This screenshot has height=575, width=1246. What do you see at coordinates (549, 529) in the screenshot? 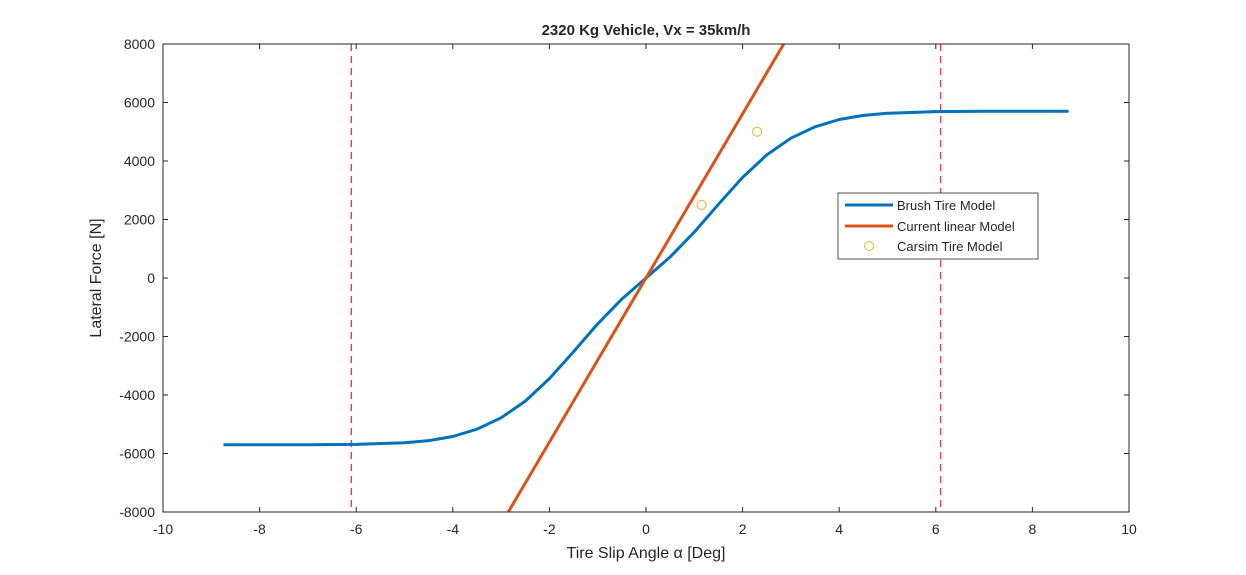
I see `x-tick-label: -2` at bounding box center [549, 529].